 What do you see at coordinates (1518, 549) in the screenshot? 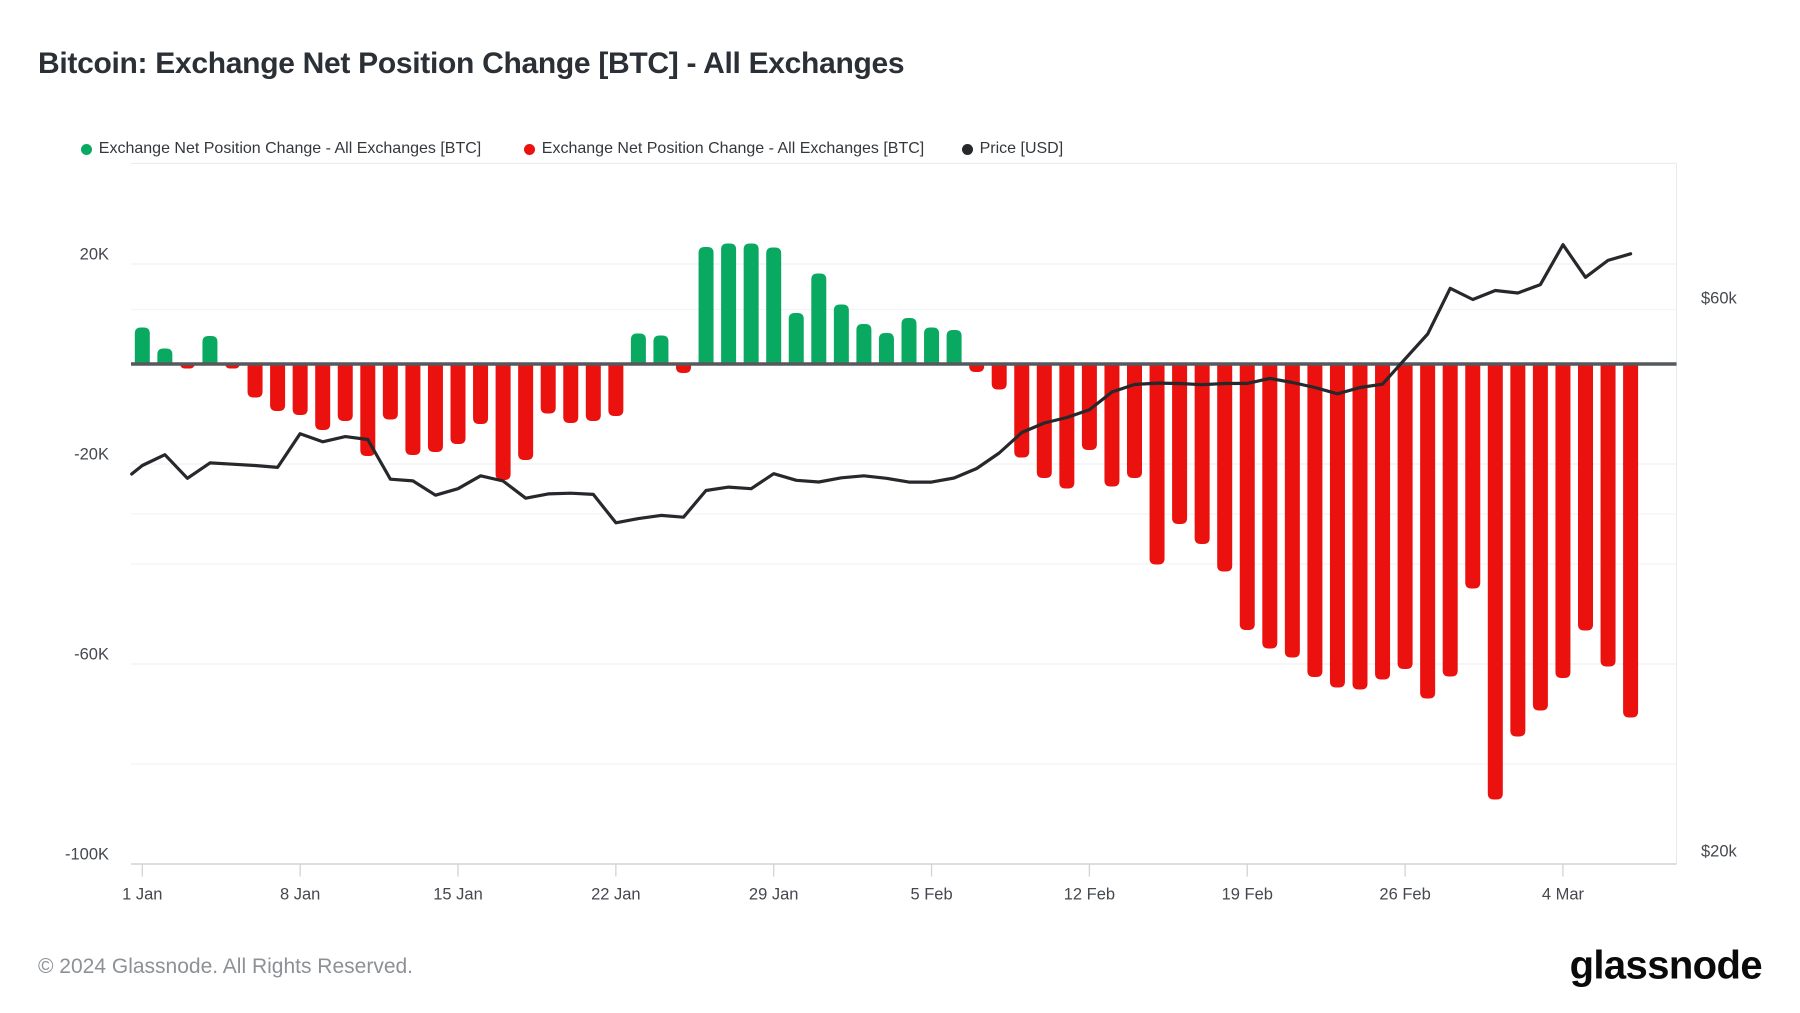
I see `bar-2 Mar` at bounding box center [1518, 549].